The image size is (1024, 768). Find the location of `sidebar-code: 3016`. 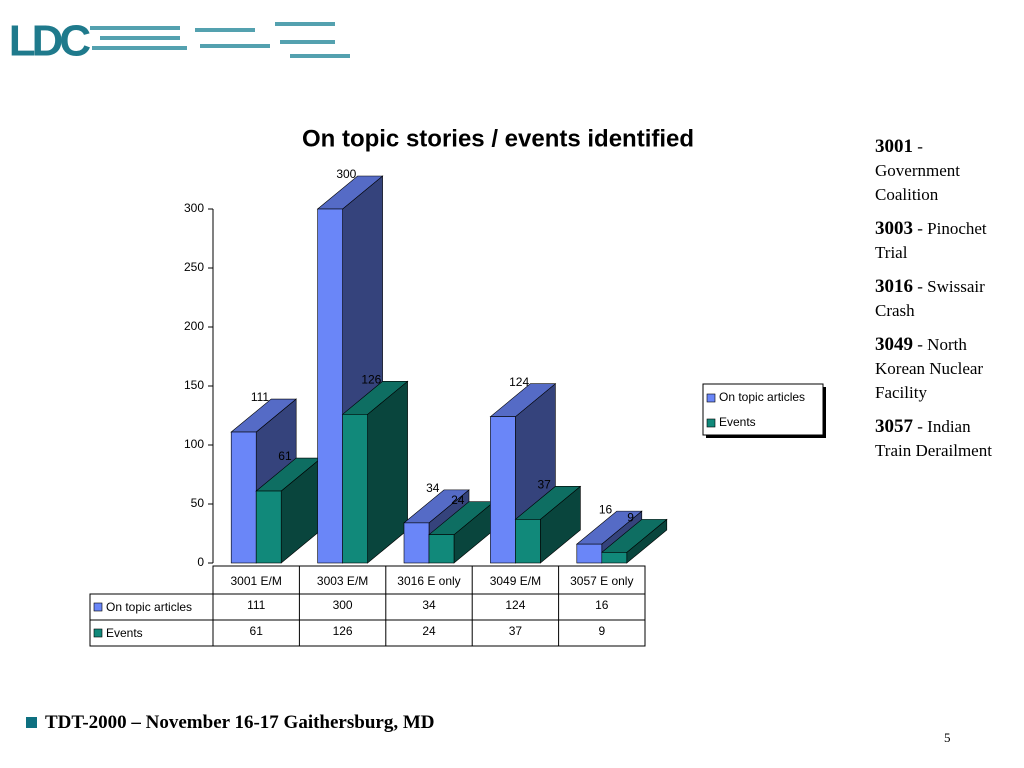

sidebar-code: 3016 is located at coordinates (894, 286).